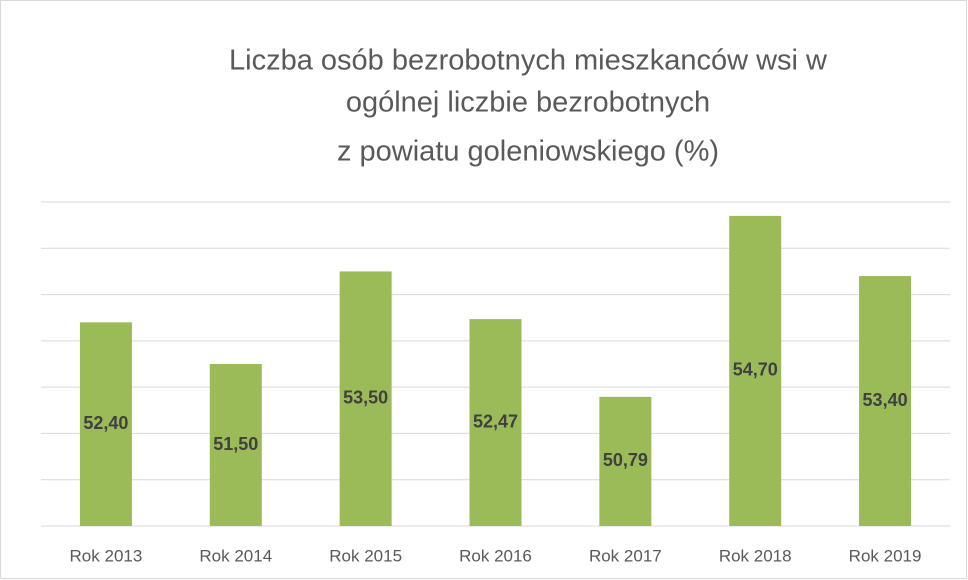  What do you see at coordinates (755, 555) in the screenshot?
I see `x-tick-label: Rok 2018` at bounding box center [755, 555].